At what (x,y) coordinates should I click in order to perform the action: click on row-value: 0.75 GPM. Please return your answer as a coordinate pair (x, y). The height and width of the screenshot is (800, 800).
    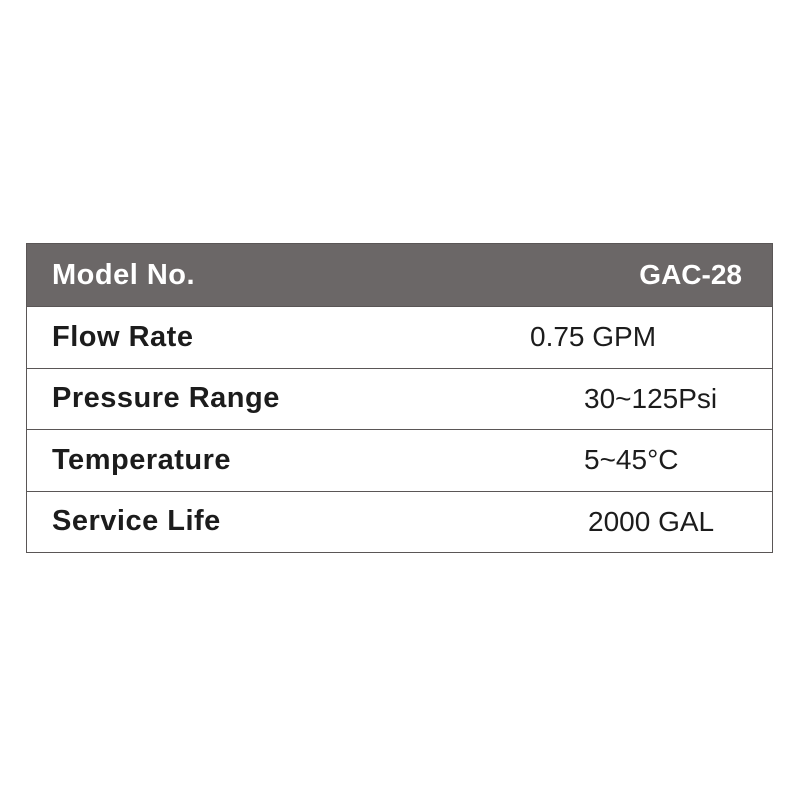
    Looking at the image, I should click on (593, 337).